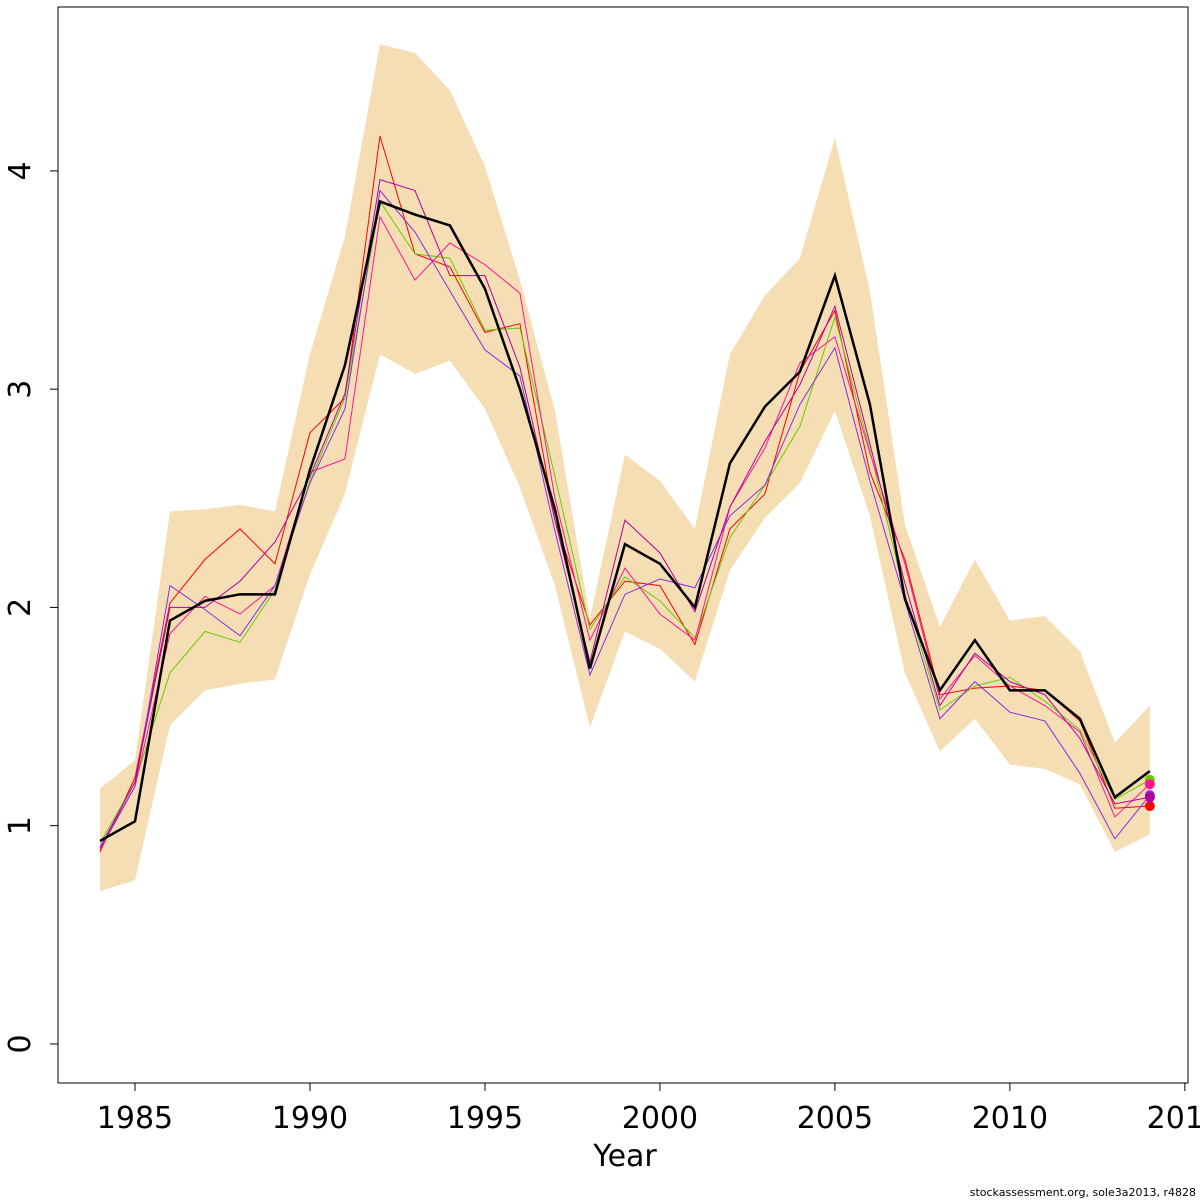 The image size is (1200, 1200). What do you see at coordinates (310, 1118) in the screenshot?
I see `x-tick-label: 1990` at bounding box center [310, 1118].